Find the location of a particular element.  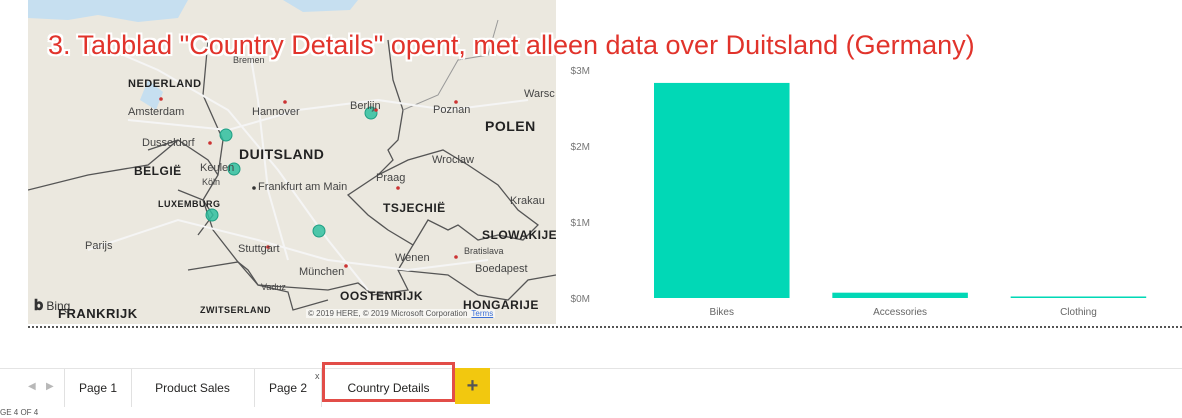

page-indicator: GE 4 OF 4 is located at coordinates (19, 412).